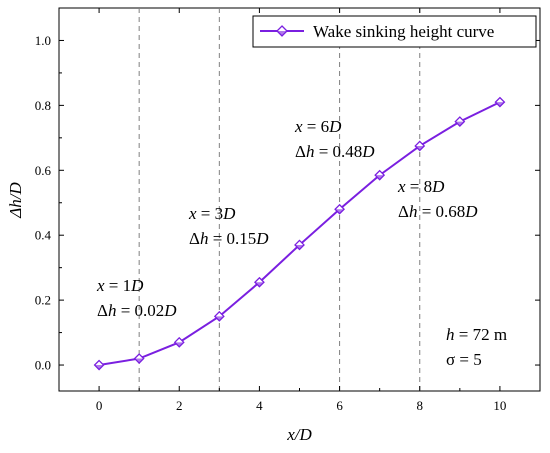  I want to click on y-tick-label: 0.0, so click(43, 365).